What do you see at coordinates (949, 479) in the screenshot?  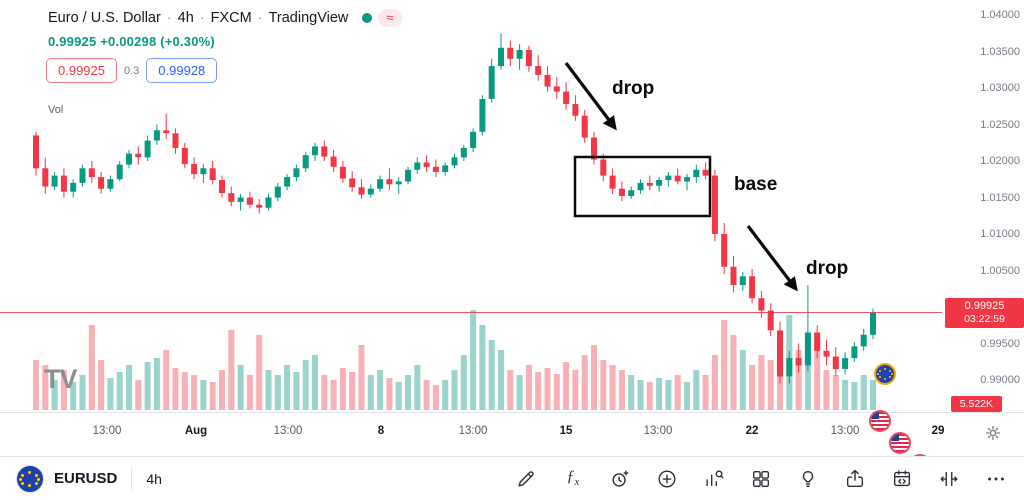 I see `compare-icon` at bounding box center [949, 479].